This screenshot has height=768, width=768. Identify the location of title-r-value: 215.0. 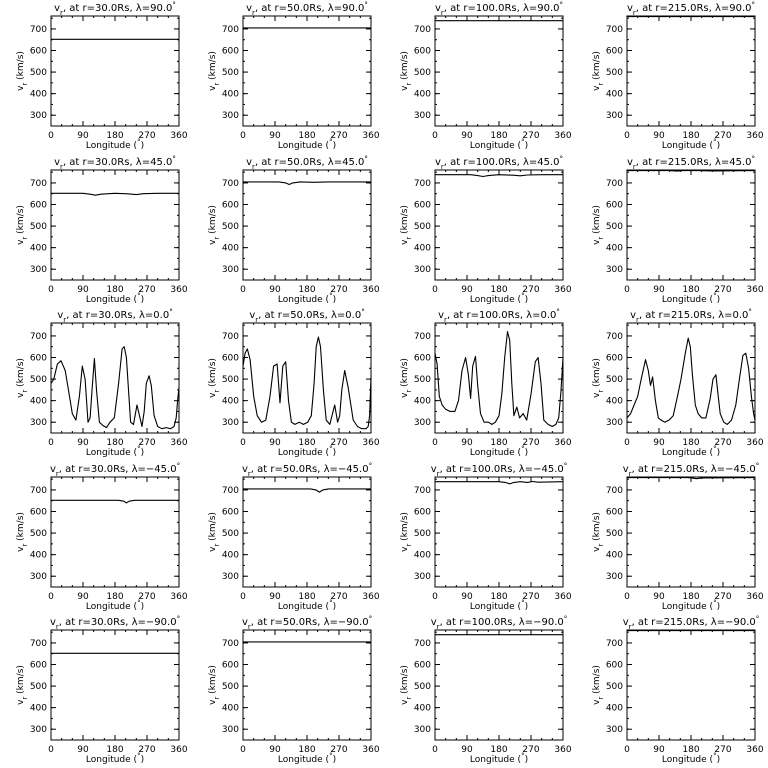
(685, 315).